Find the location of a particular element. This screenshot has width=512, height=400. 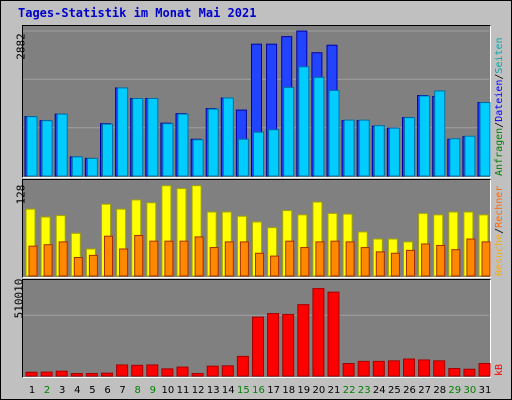

day-label: 8 is located at coordinates (138, 390).